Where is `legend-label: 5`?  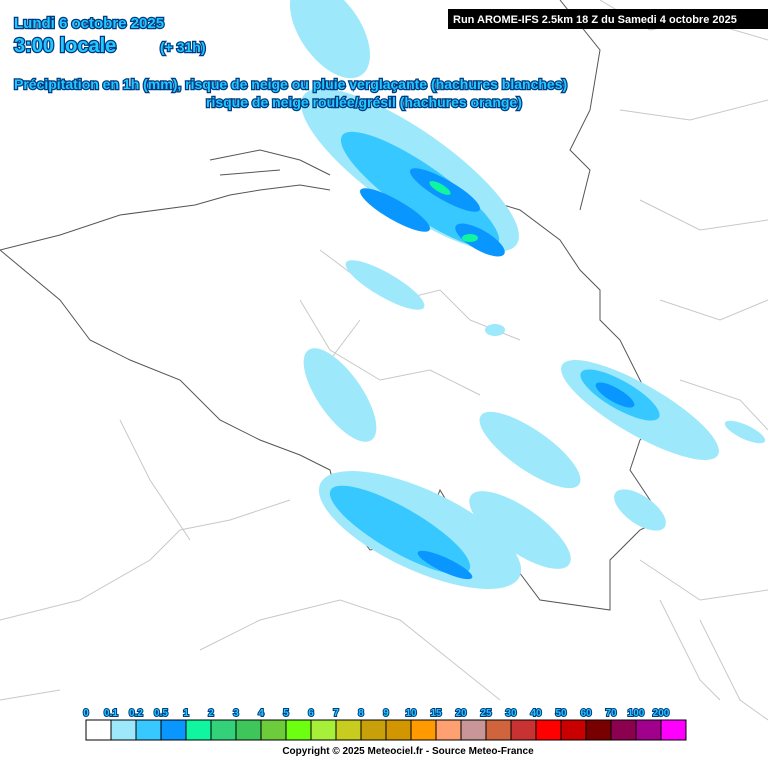
legend-label: 5 is located at coordinates (286, 713).